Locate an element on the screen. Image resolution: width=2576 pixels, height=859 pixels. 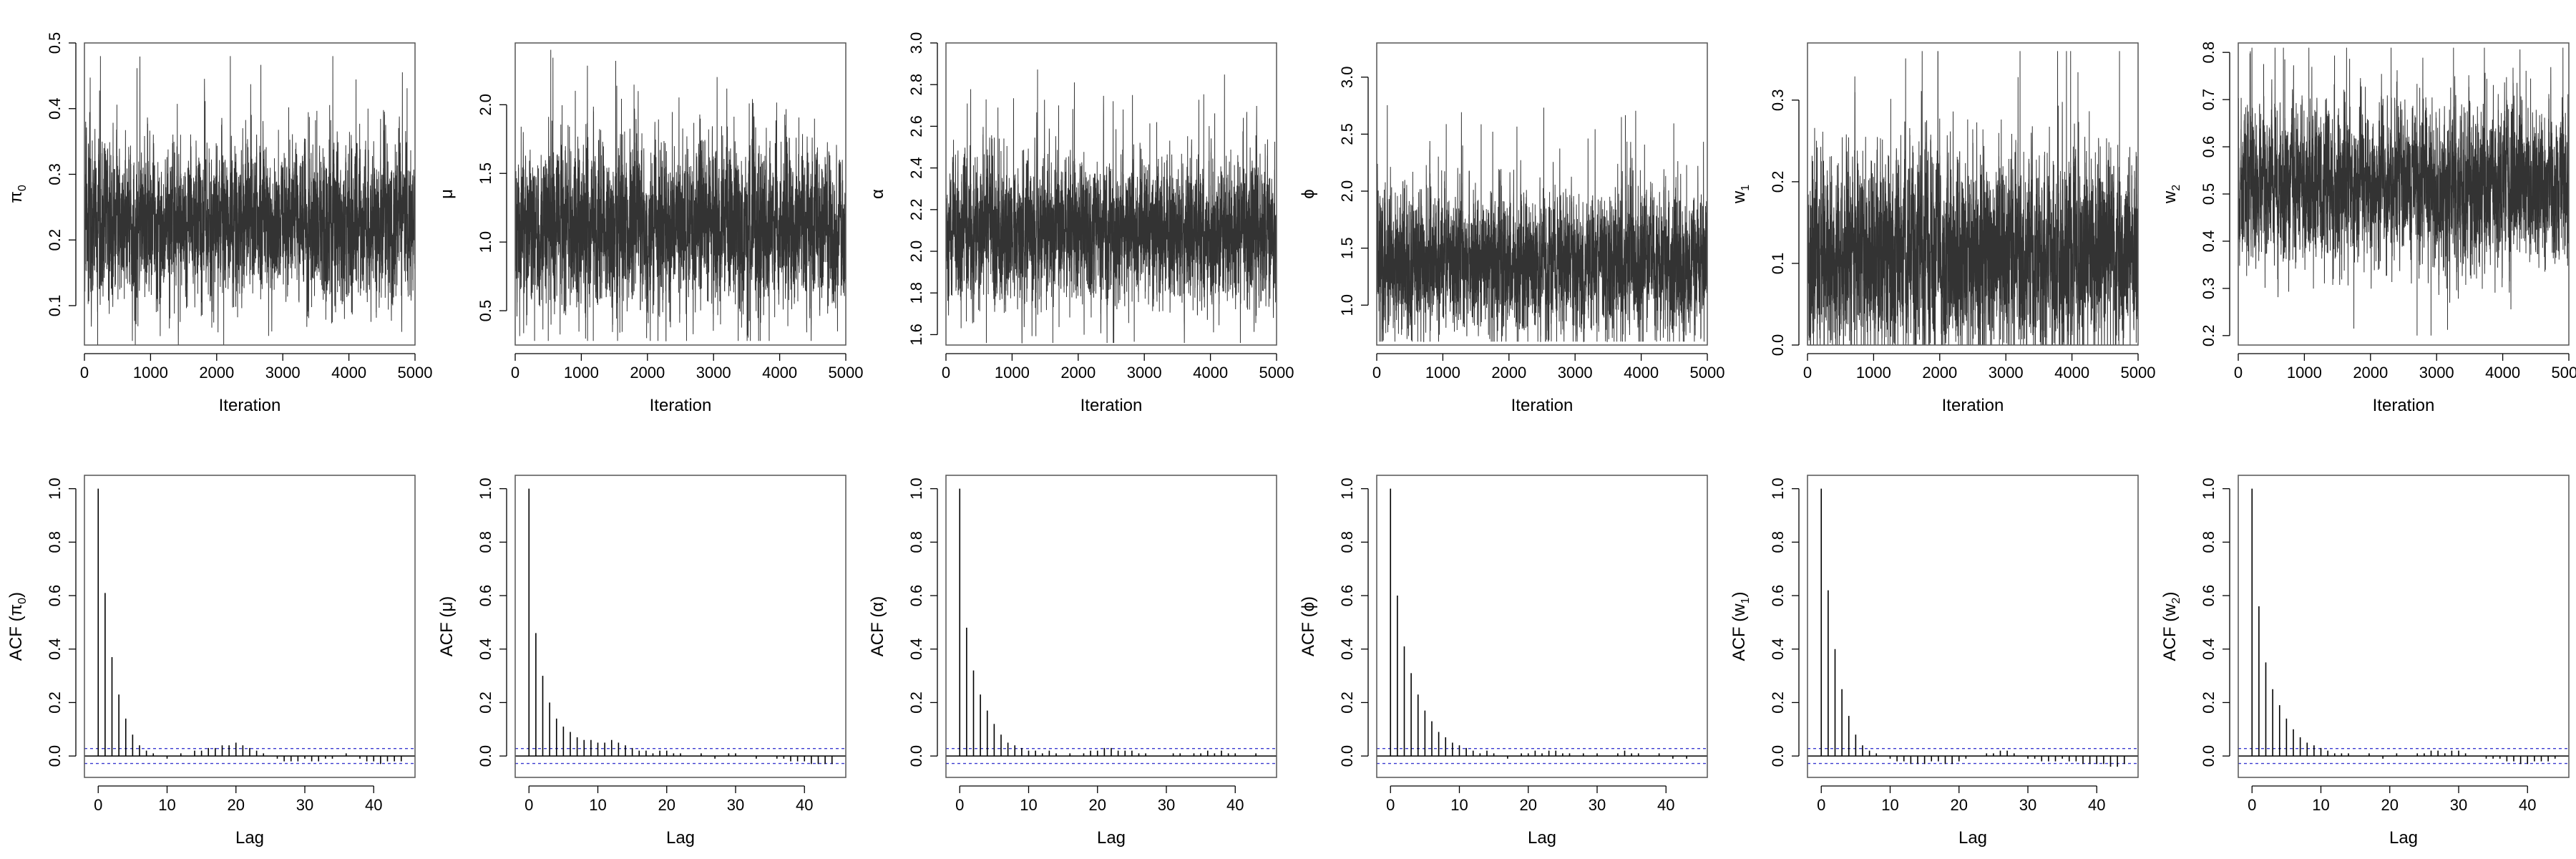
y-axis-title-subscript: 0 is located at coordinates (22, 601).